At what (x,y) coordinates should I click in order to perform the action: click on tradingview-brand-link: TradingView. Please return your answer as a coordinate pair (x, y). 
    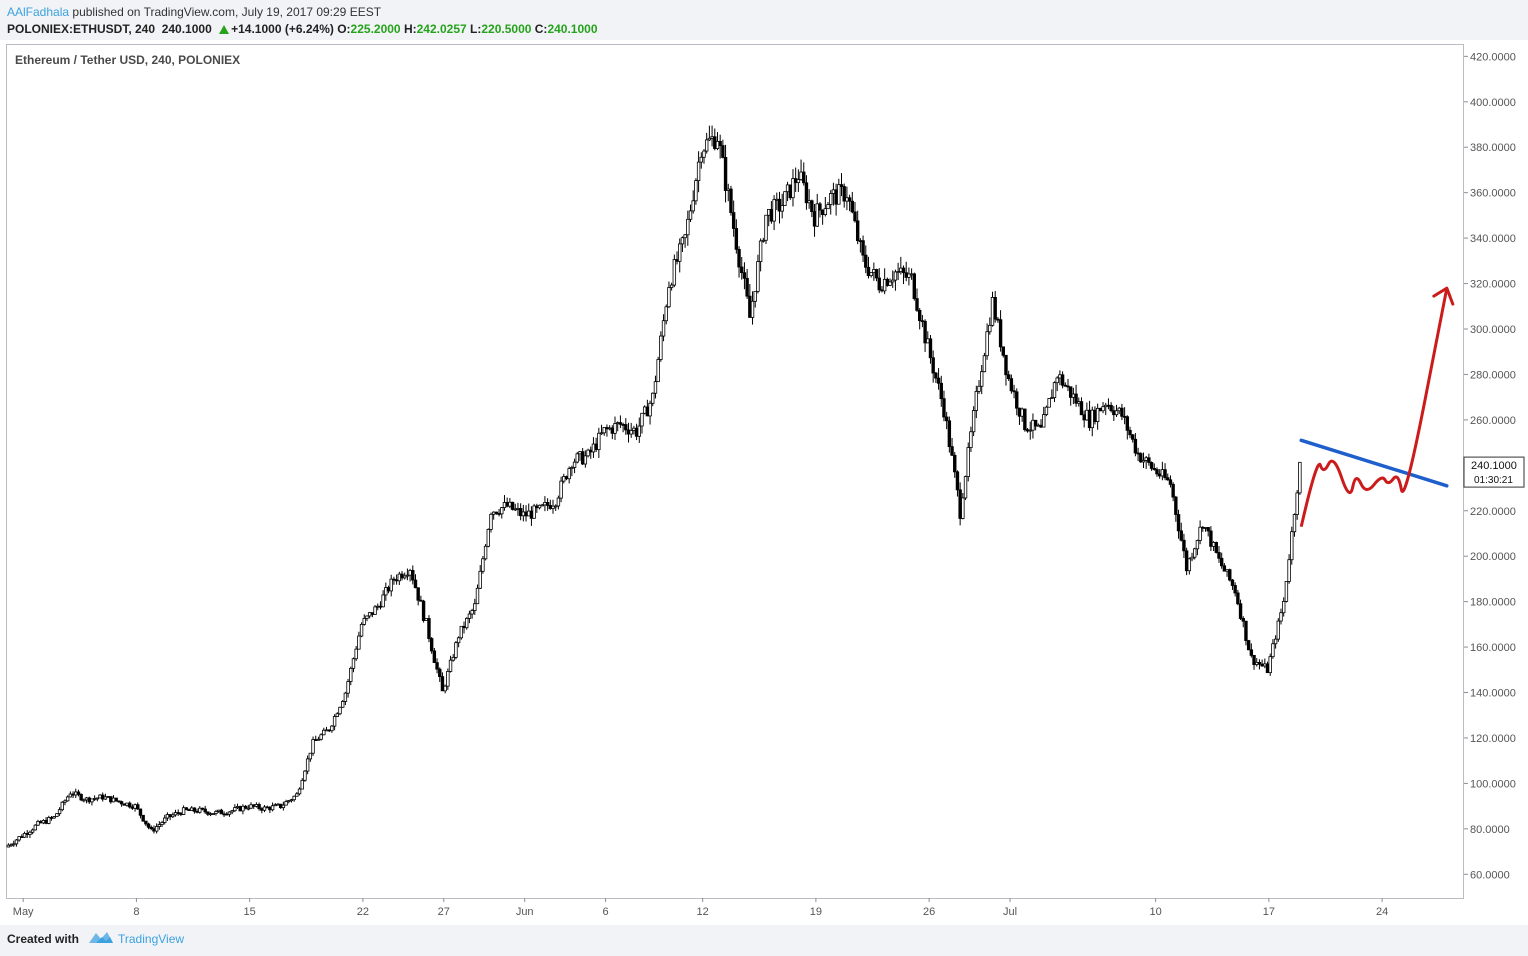
    Looking at the image, I should click on (151, 939).